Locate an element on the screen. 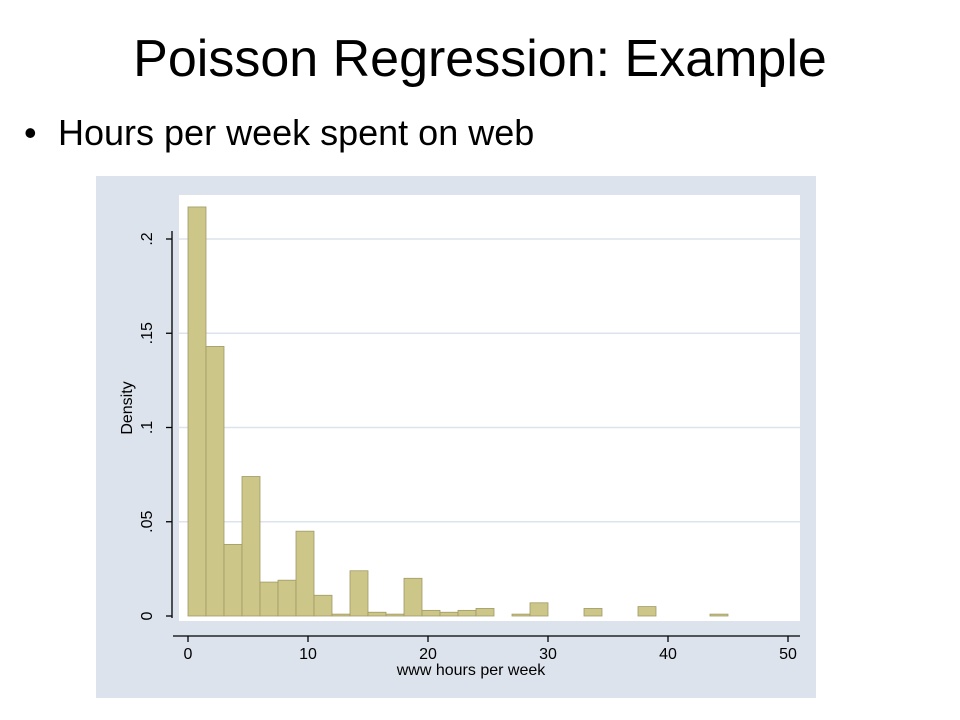  x-tick-label-4: 40 is located at coordinates (668, 654).